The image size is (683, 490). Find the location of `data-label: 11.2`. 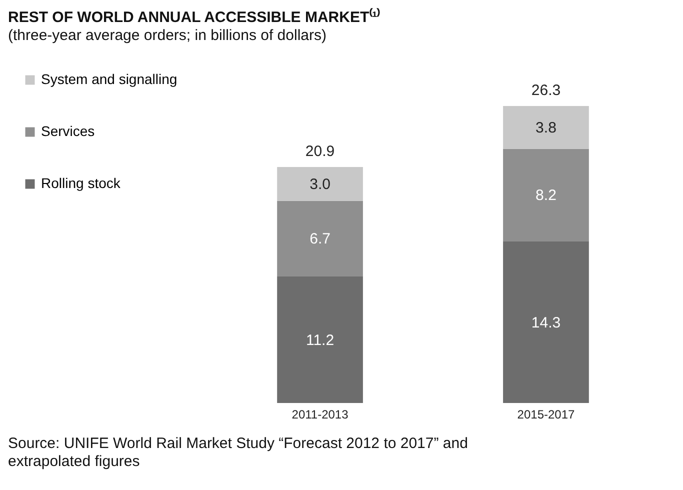

data-label: 11.2 is located at coordinates (320, 340).